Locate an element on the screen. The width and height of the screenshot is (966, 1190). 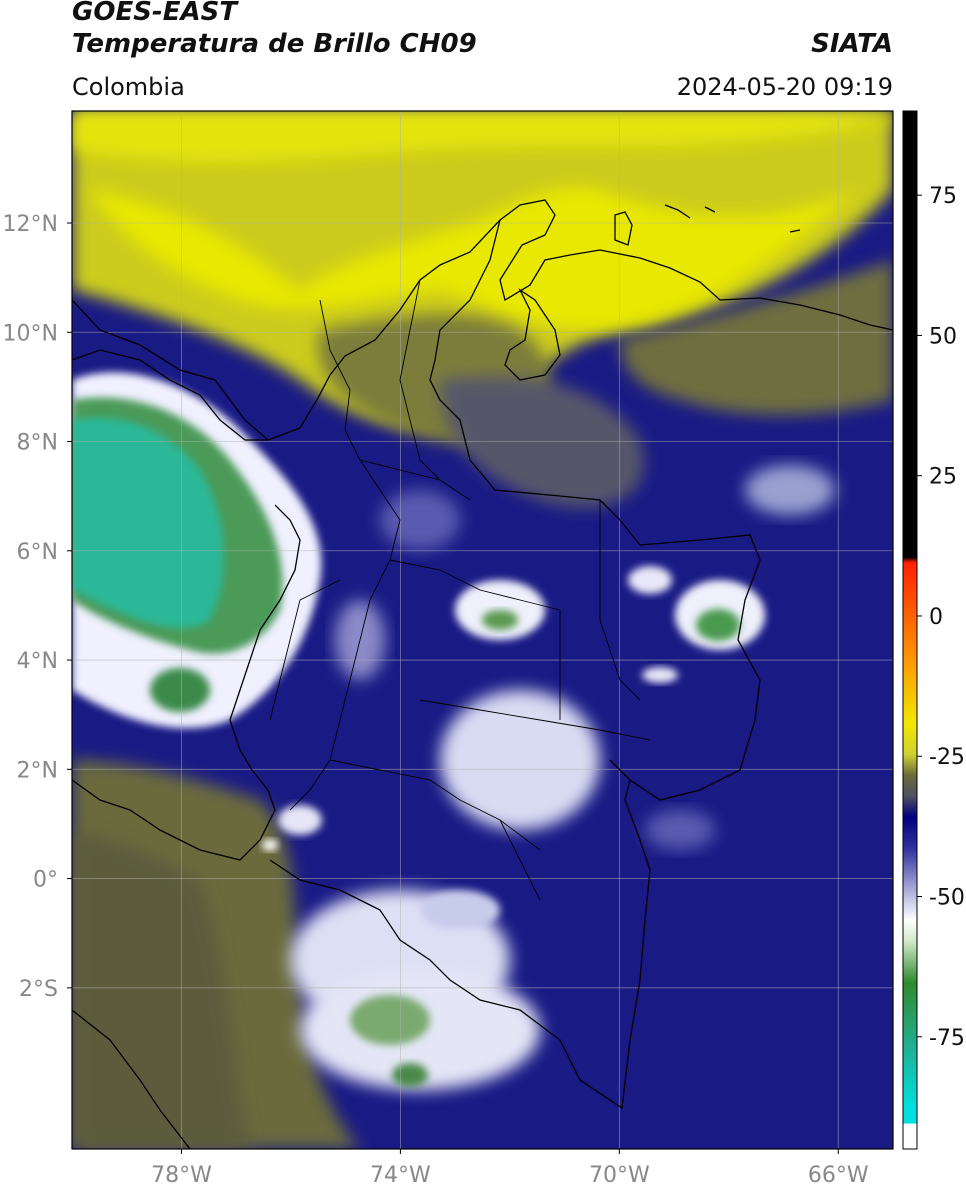
longitude-axis: 78°W 74°W 70°W 66°W is located at coordinates (510, 1168).